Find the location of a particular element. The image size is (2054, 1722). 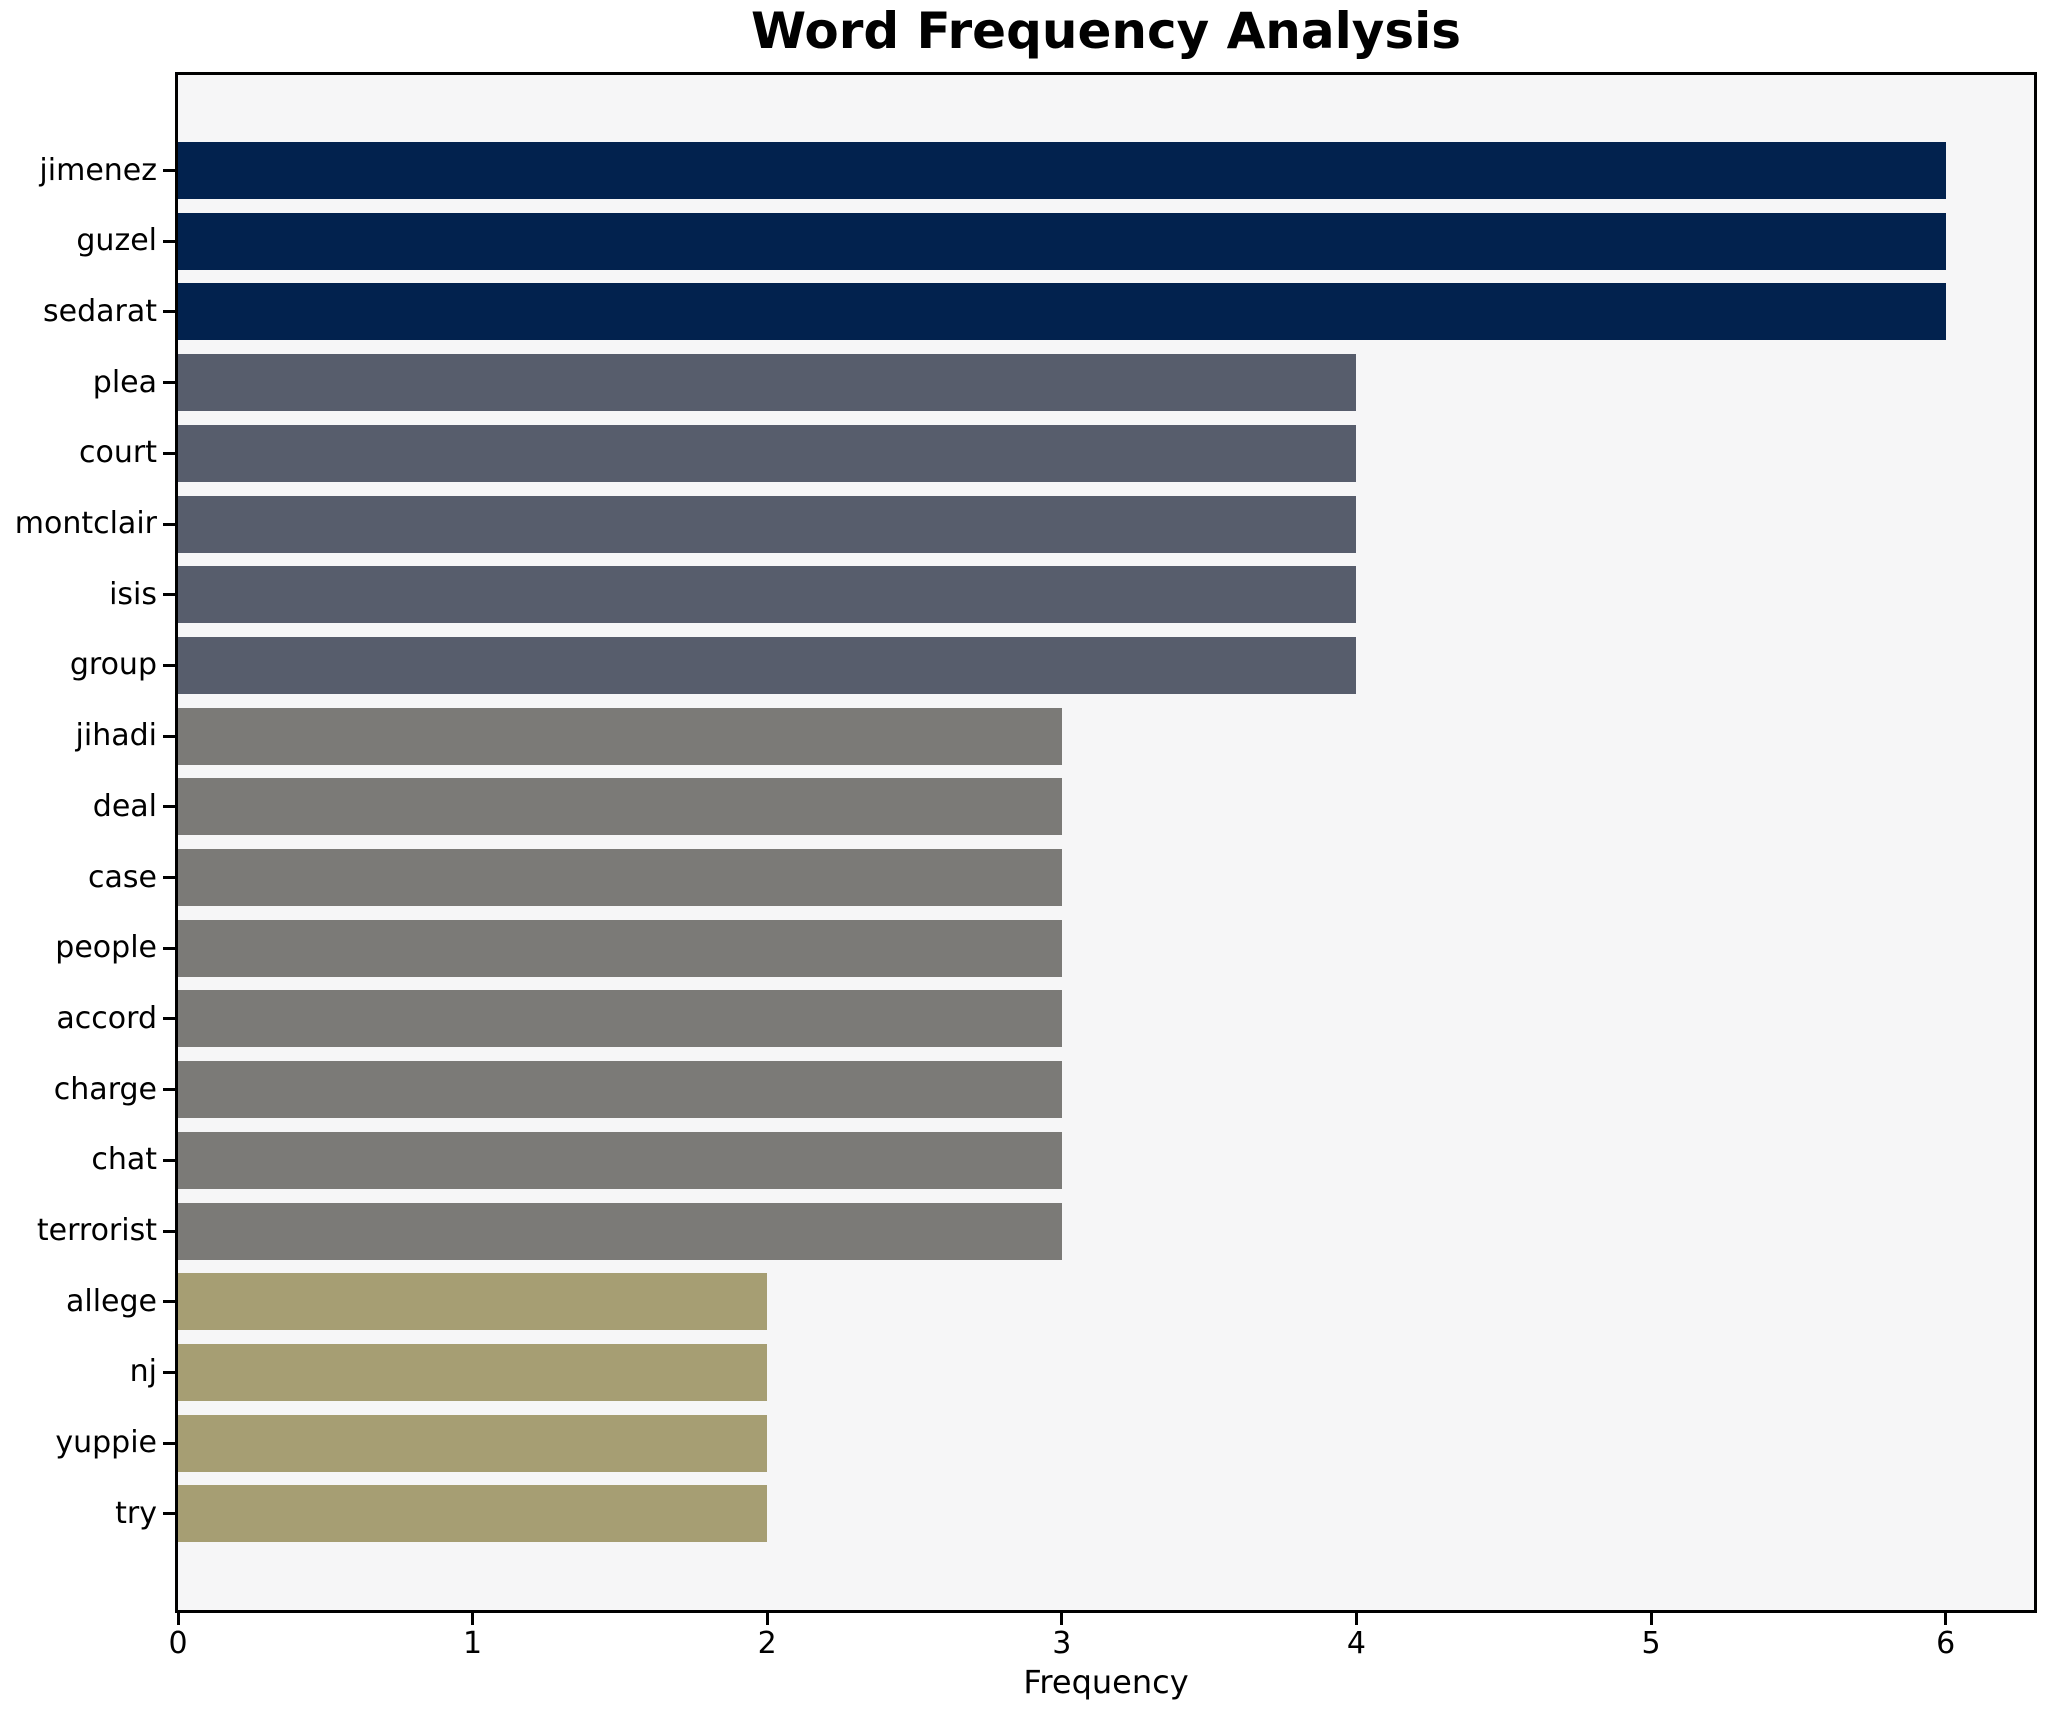

ytick-label-case: case is located at coordinates (122, 877).